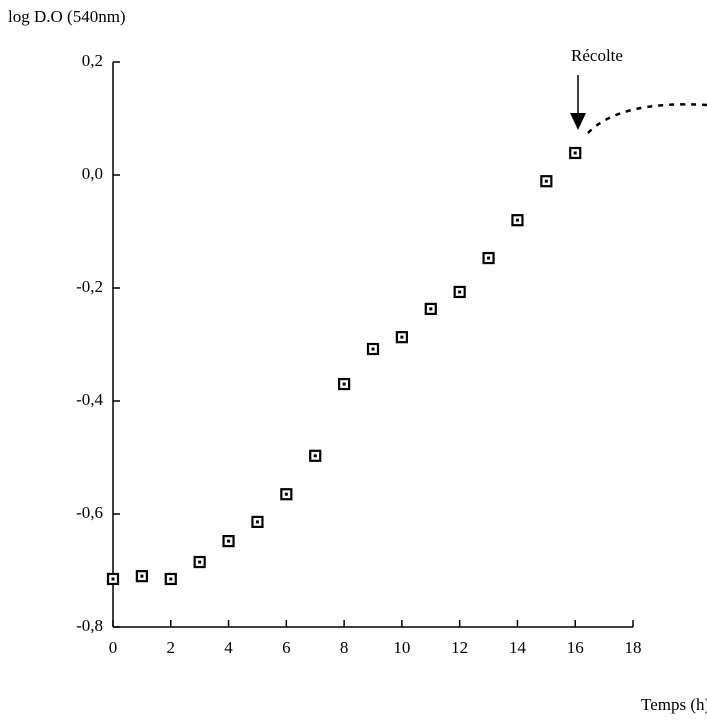 This screenshot has width=707, height=722. I want to click on x-tick-label: 18, so click(633, 647).